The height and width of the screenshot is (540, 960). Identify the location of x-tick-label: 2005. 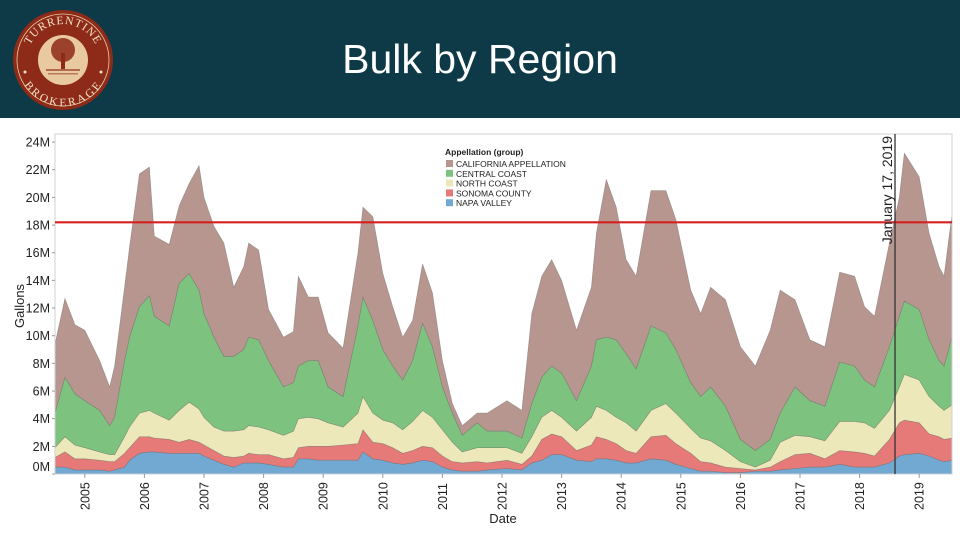
(85, 496).